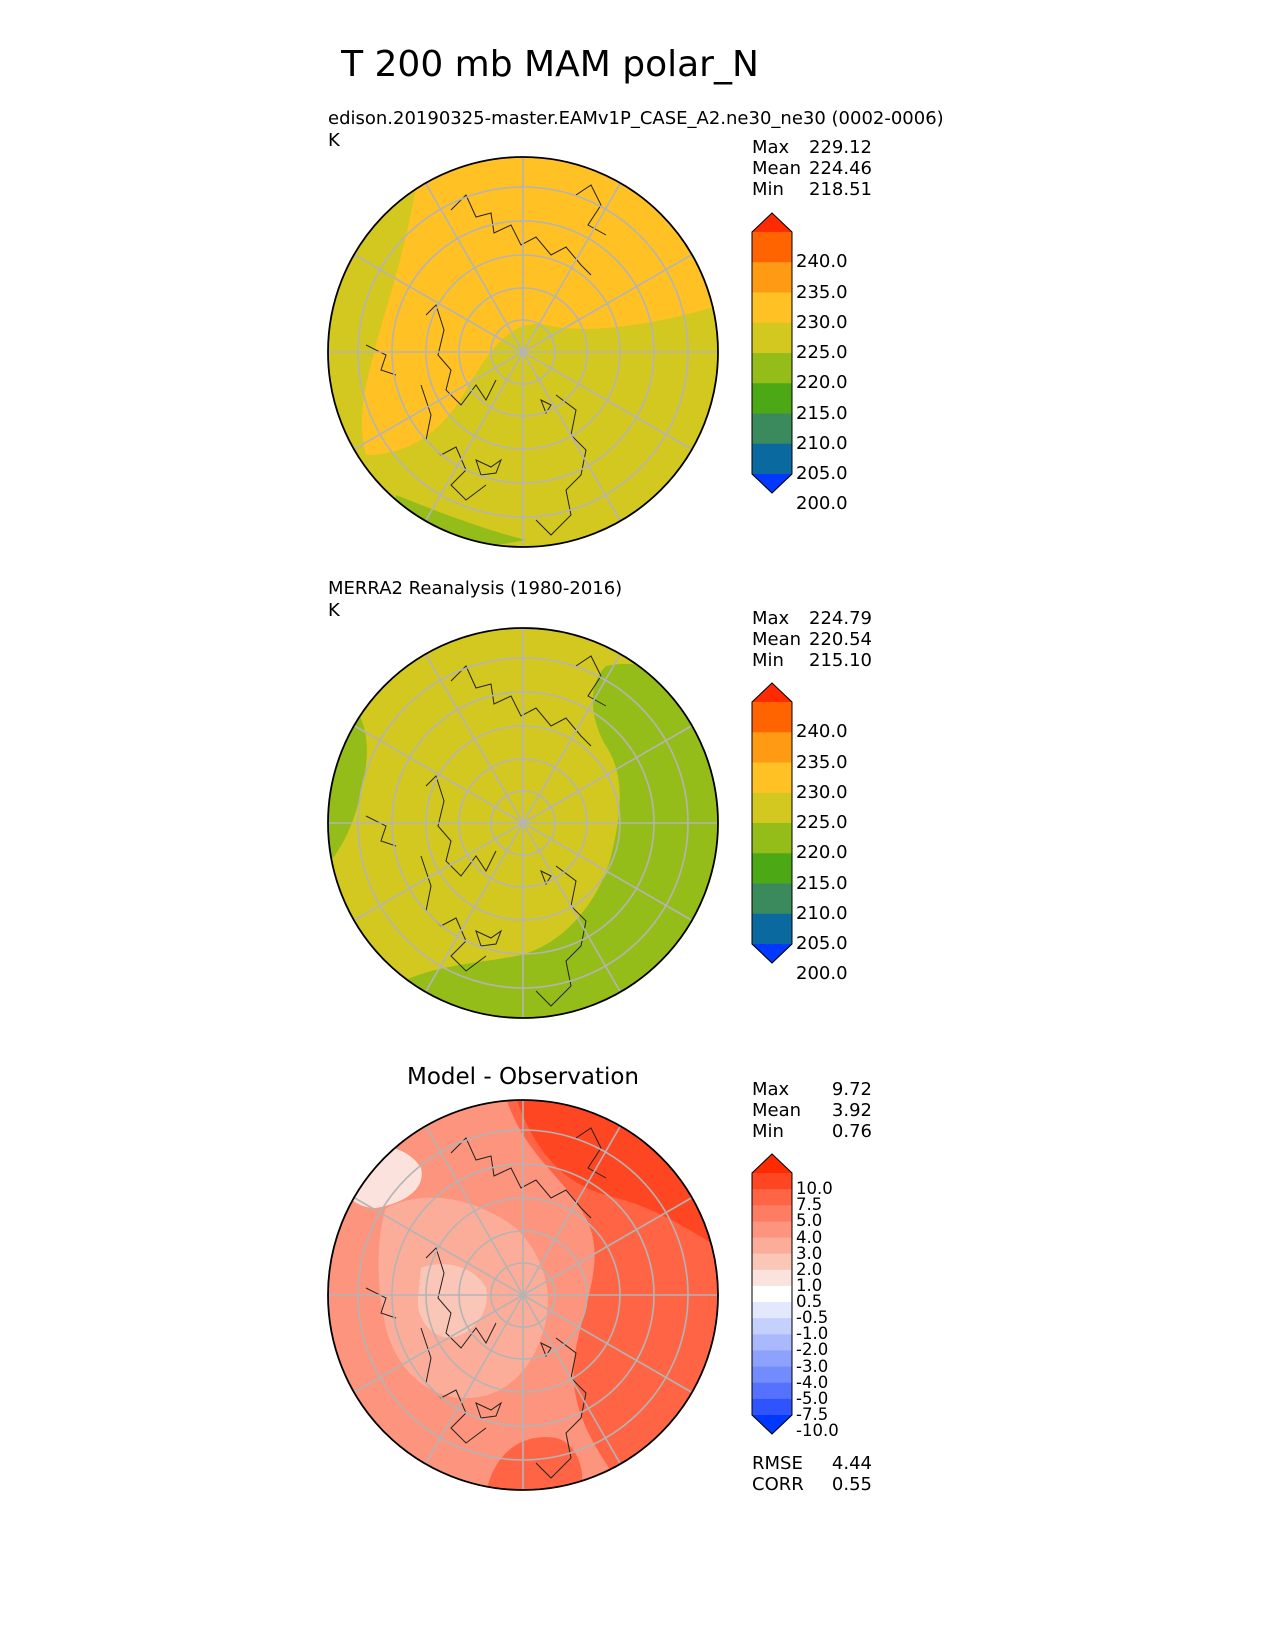  I want to click on panel2-map, so click(523, 823).